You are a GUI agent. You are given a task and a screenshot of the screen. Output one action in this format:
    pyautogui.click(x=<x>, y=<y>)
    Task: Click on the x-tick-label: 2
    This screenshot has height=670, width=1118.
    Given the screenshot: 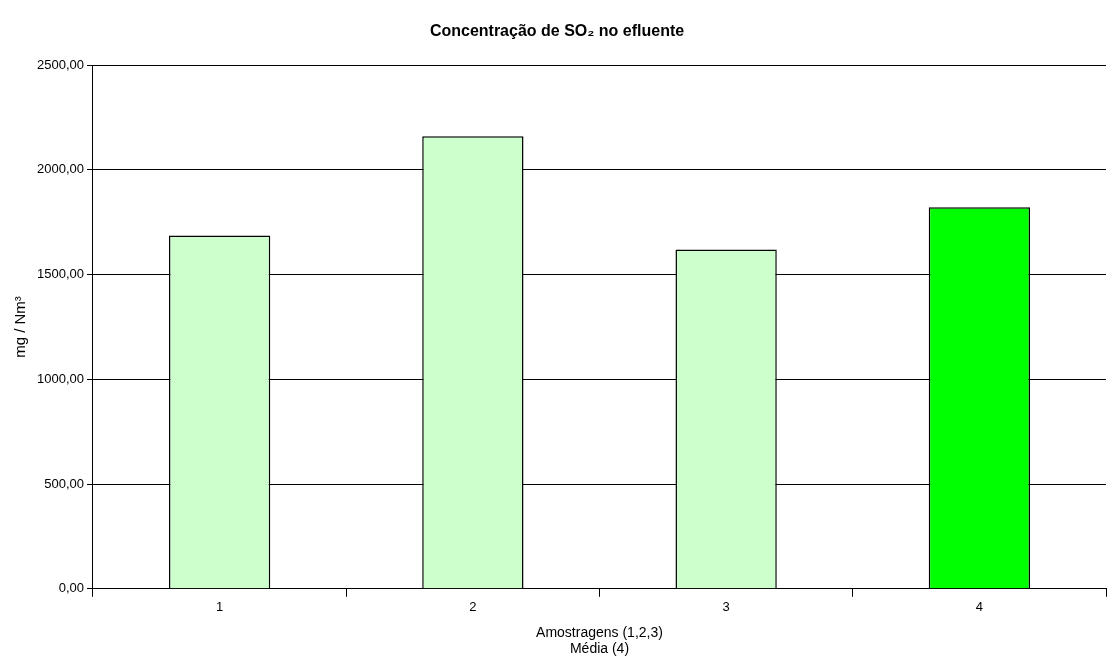 What is the action you would take?
    pyautogui.click(x=473, y=607)
    